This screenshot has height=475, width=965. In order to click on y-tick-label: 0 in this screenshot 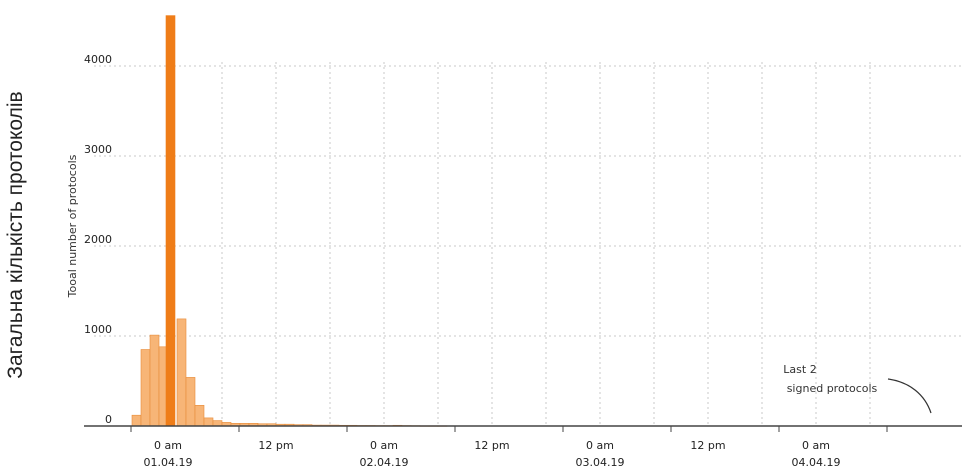, I will do `click(108, 419)`.